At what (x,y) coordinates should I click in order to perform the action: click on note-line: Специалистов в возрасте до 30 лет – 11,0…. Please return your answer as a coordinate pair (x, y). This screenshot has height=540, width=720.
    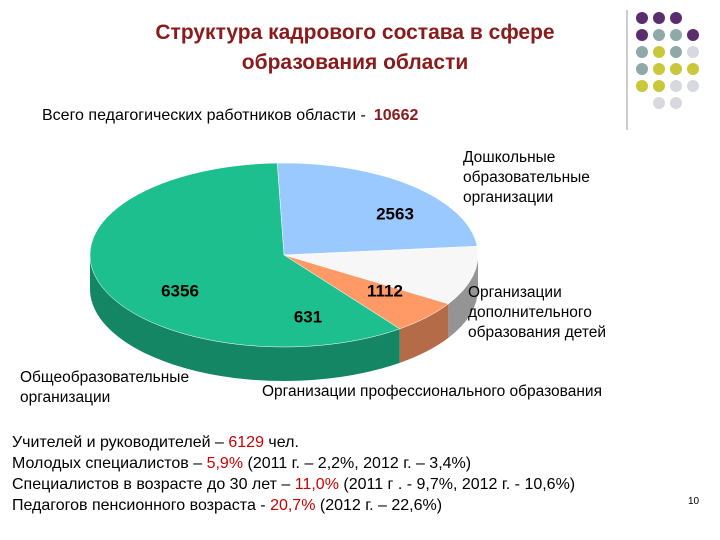
    Looking at the image, I should click on (293, 484).